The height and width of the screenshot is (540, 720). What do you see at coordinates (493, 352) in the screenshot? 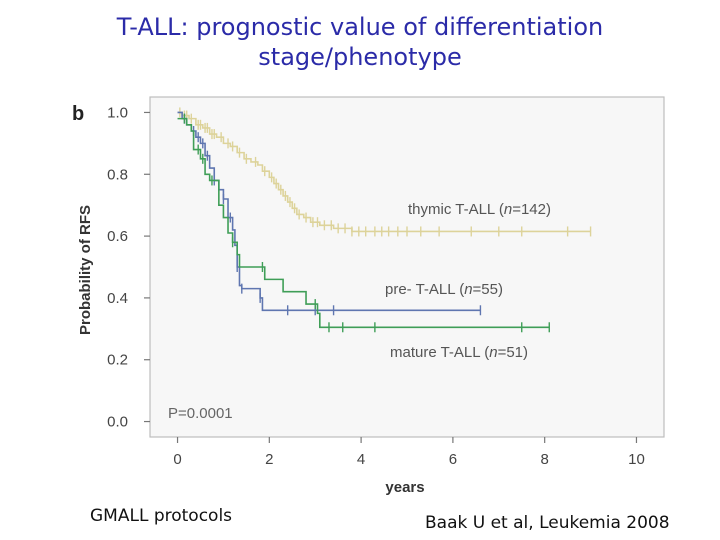
I see `legend-mature-n: n` at bounding box center [493, 352].